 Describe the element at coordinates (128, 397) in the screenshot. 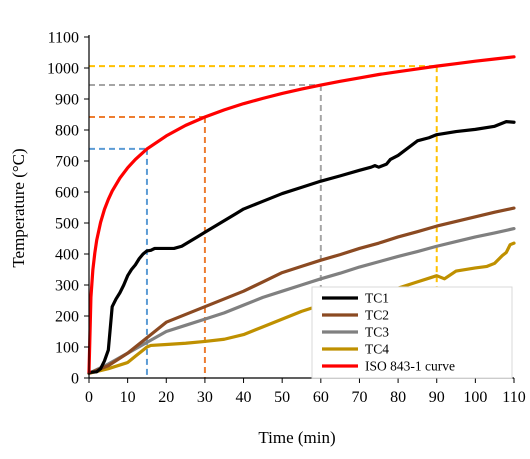

I see `x-tick-label-10: 10` at that location.